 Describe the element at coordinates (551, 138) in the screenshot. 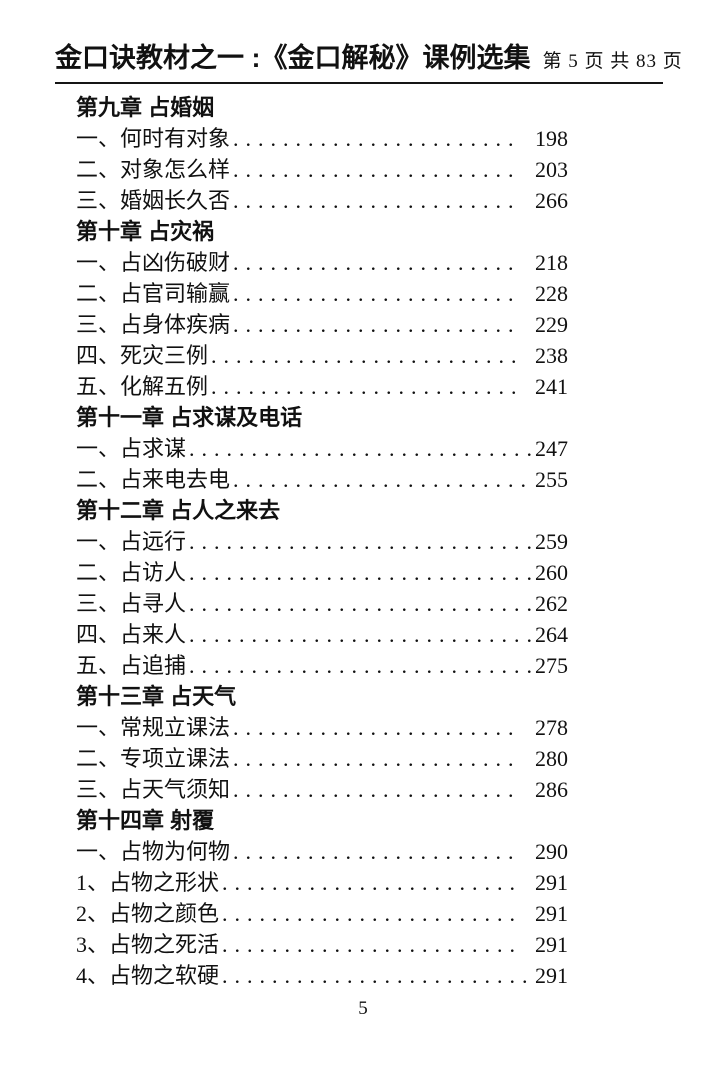

I see `entry-page-number: 198` at that location.